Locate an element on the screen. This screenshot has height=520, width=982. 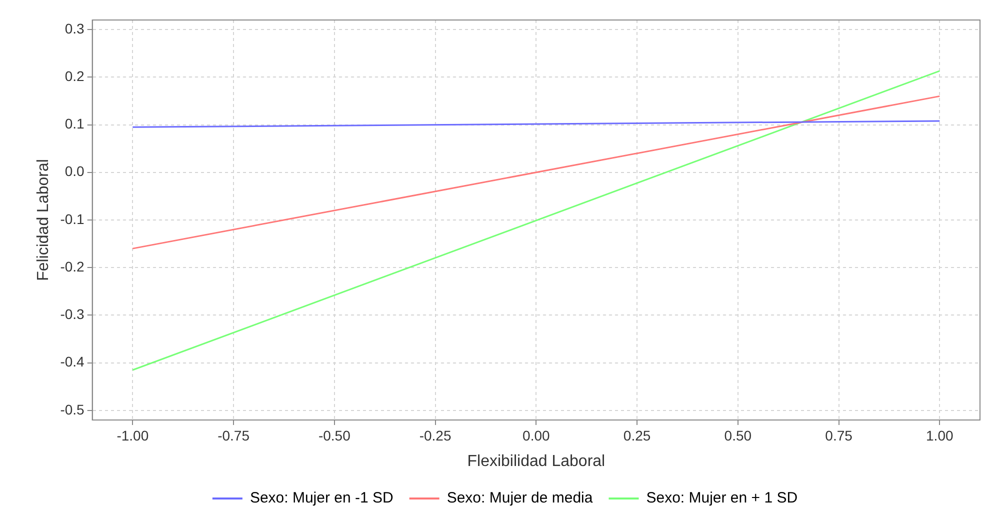
x-tick-label: -0.50 is located at coordinates (334, 435).